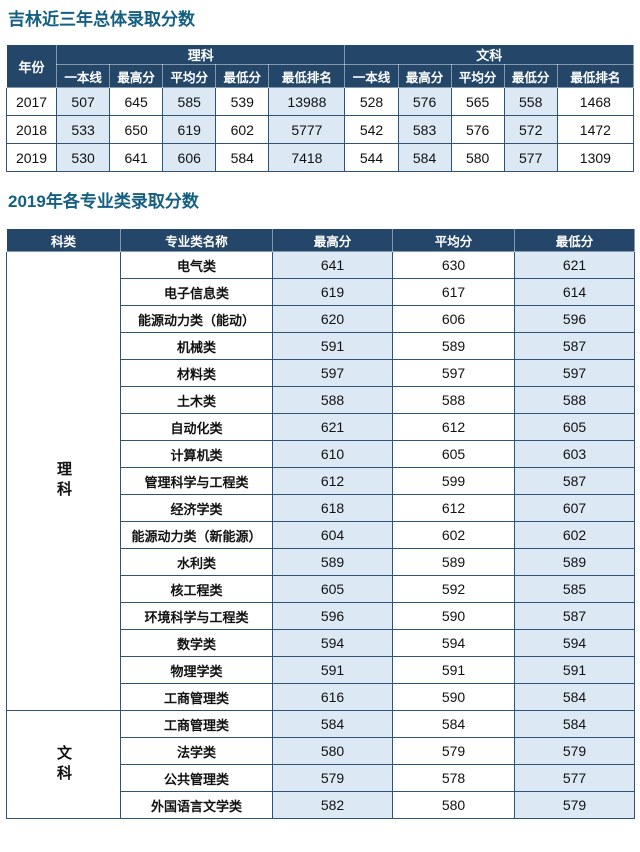  I want to click on min-score-cell: 588, so click(574, 400).